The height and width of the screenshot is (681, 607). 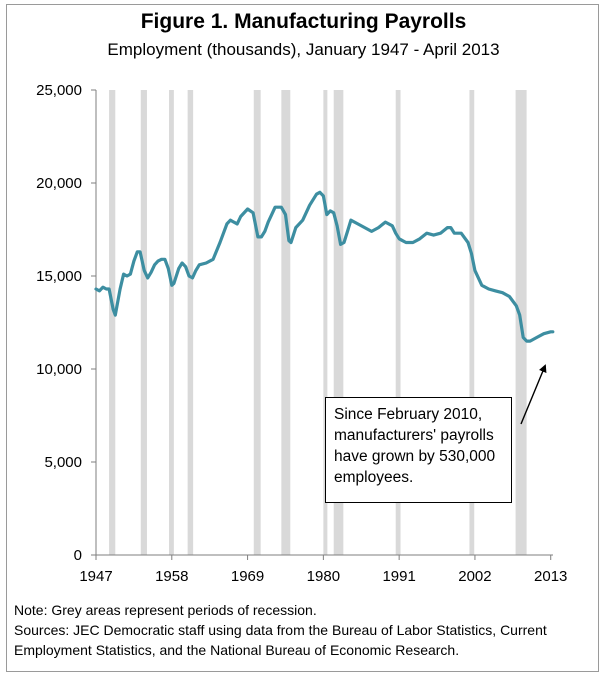 What do you see at coordinates (171, 576) in the screenshot?
I see `x-tick-label: 1958` at bounding box center [171, 576].